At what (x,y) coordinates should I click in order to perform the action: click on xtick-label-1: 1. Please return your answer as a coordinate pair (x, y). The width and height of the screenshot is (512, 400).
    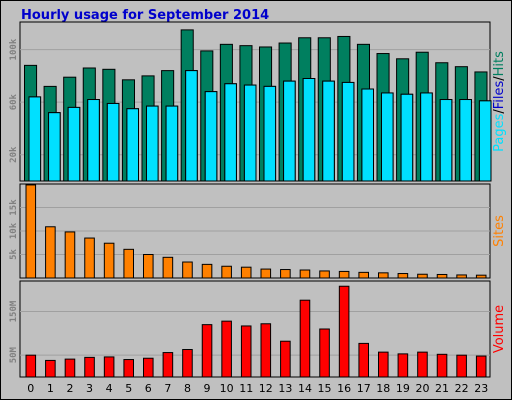
    Looking at the image, I should click on (50, 388).